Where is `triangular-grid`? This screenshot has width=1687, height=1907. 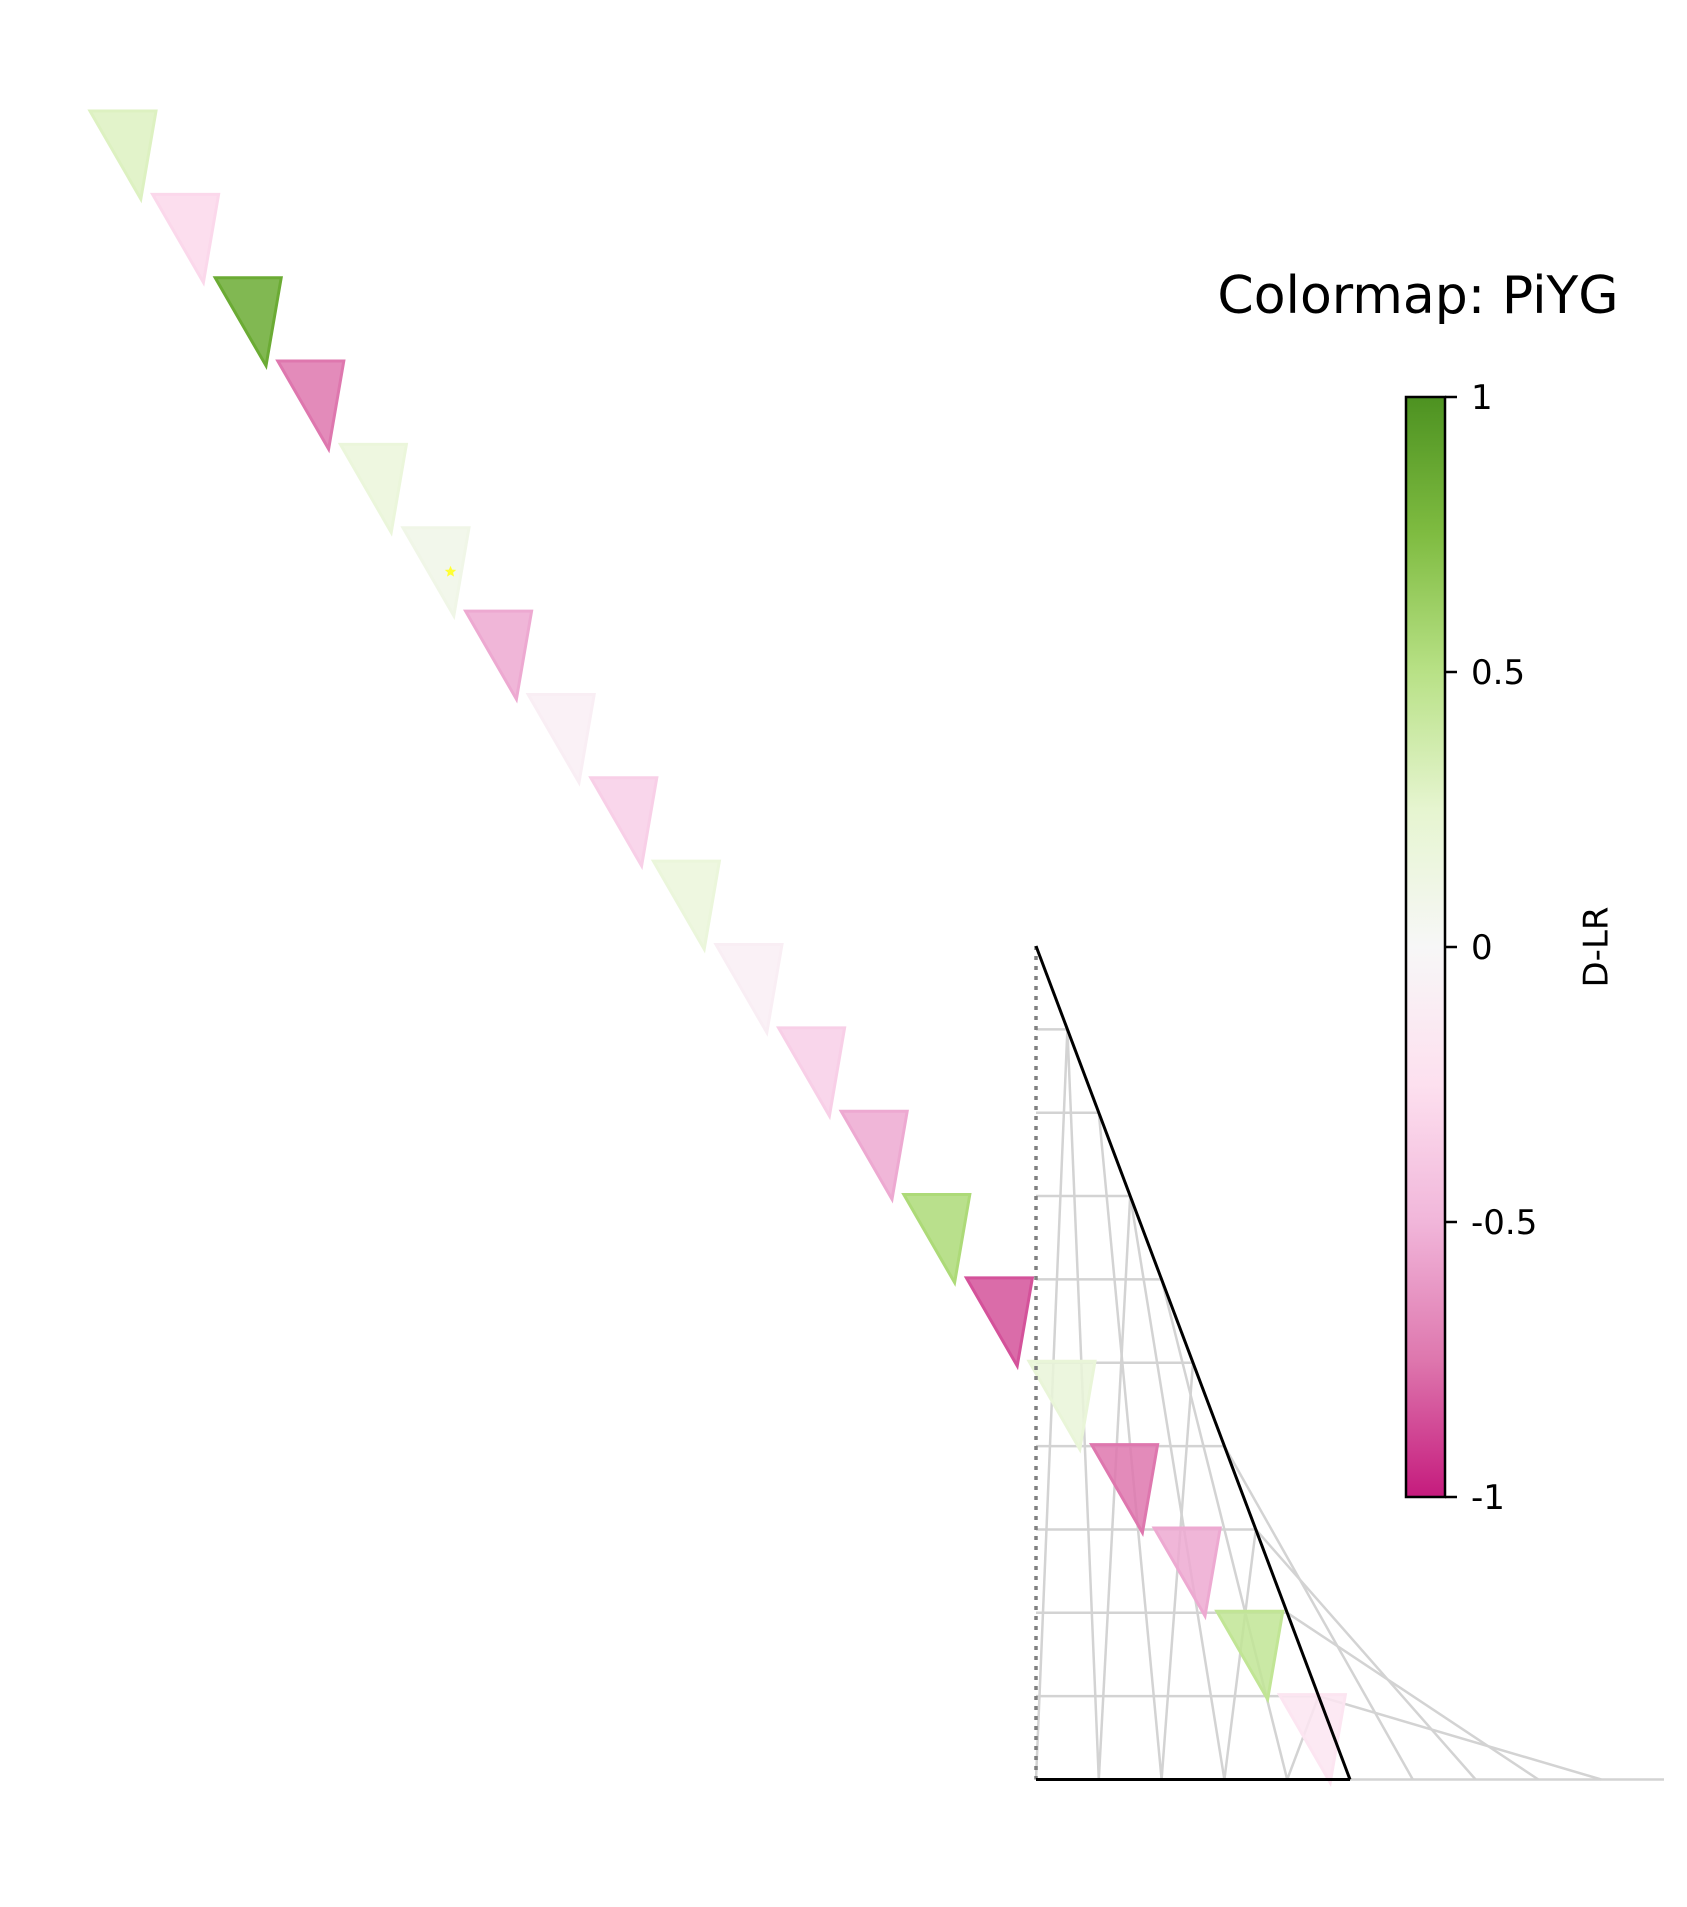 triangular-grid is located at coordinates (1349, 1404).